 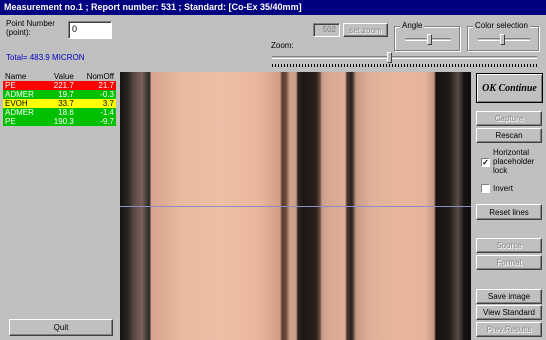 What do you see at coordinates (90, 30) in the screenshot?
I see `point-number-input: 0` at bounding box center [90, 30].